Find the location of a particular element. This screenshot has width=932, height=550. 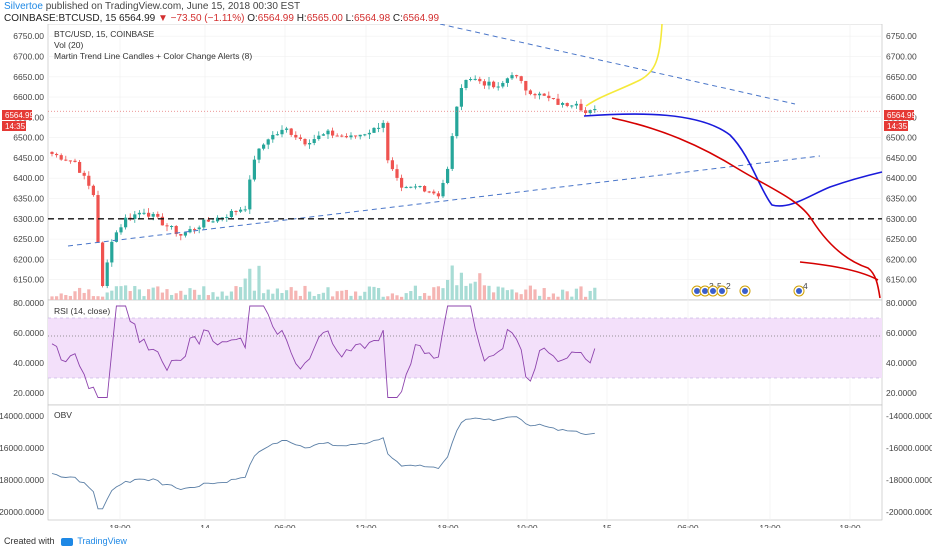

price-tick-left: 6150.00 is located at coordinates (28, 280).